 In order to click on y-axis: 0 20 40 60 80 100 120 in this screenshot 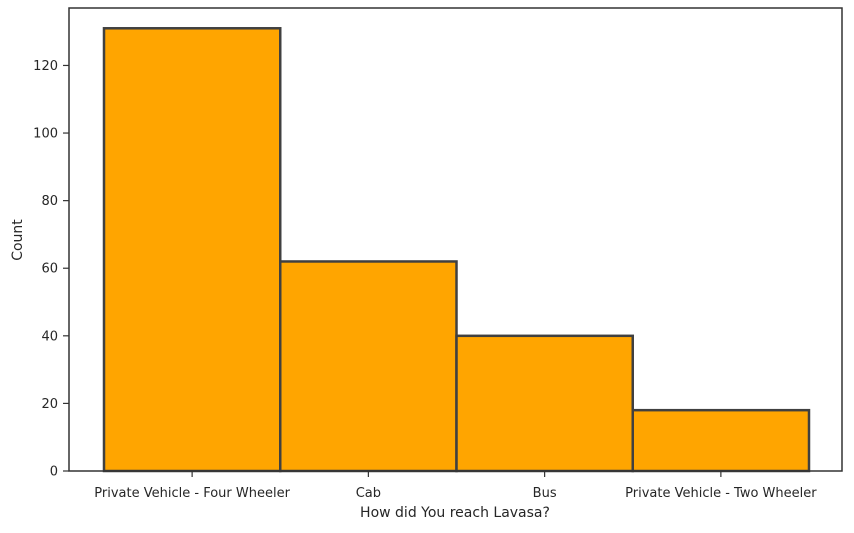, I will do `click(51, 269)`.